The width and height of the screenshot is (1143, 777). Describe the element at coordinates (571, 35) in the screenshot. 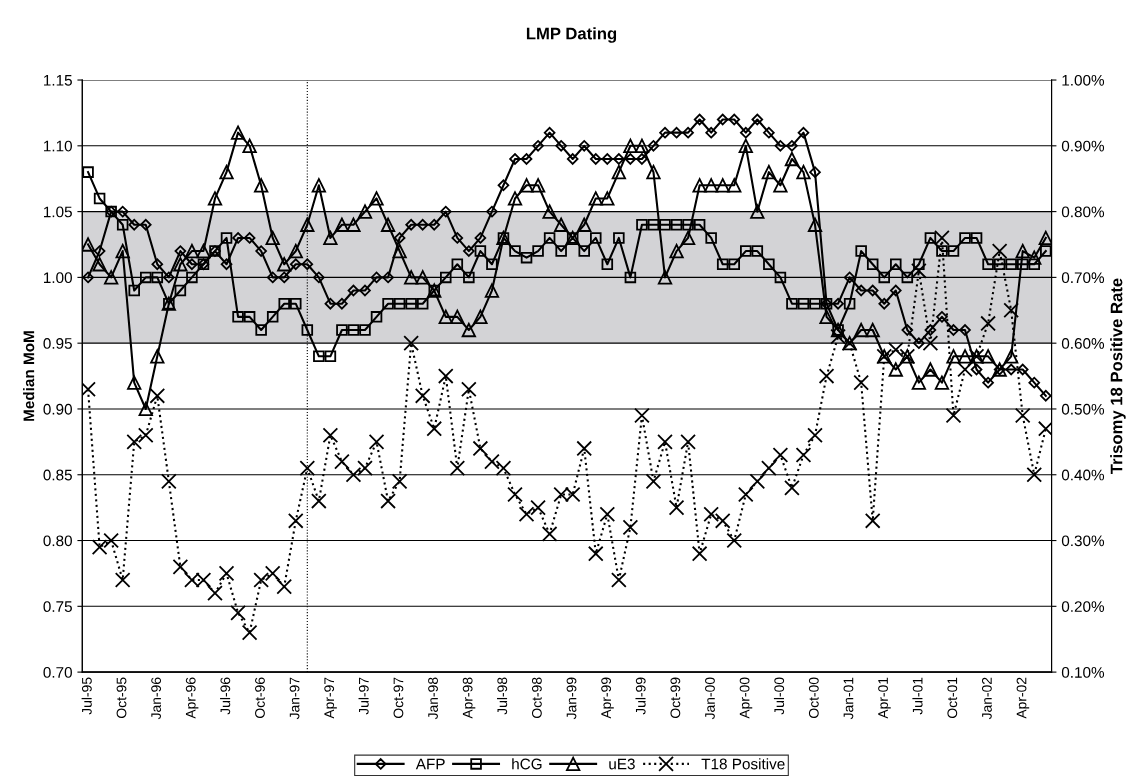

I see `chart-title: LMP Dating` at that location.